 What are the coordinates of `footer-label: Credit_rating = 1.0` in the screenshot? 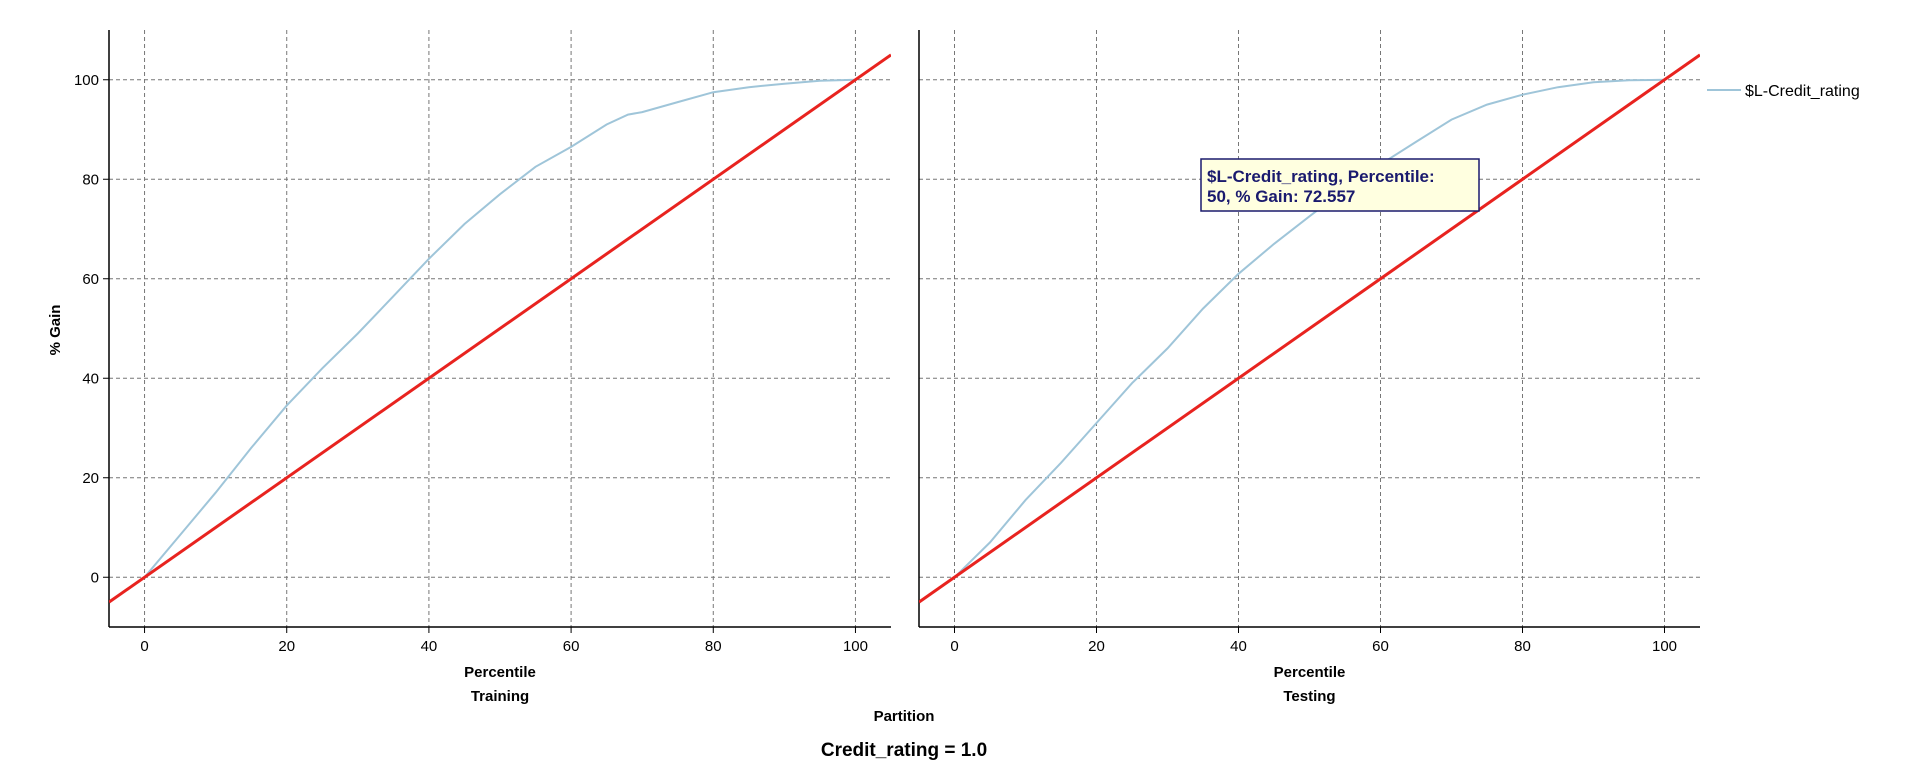 It's located at (904, 750).